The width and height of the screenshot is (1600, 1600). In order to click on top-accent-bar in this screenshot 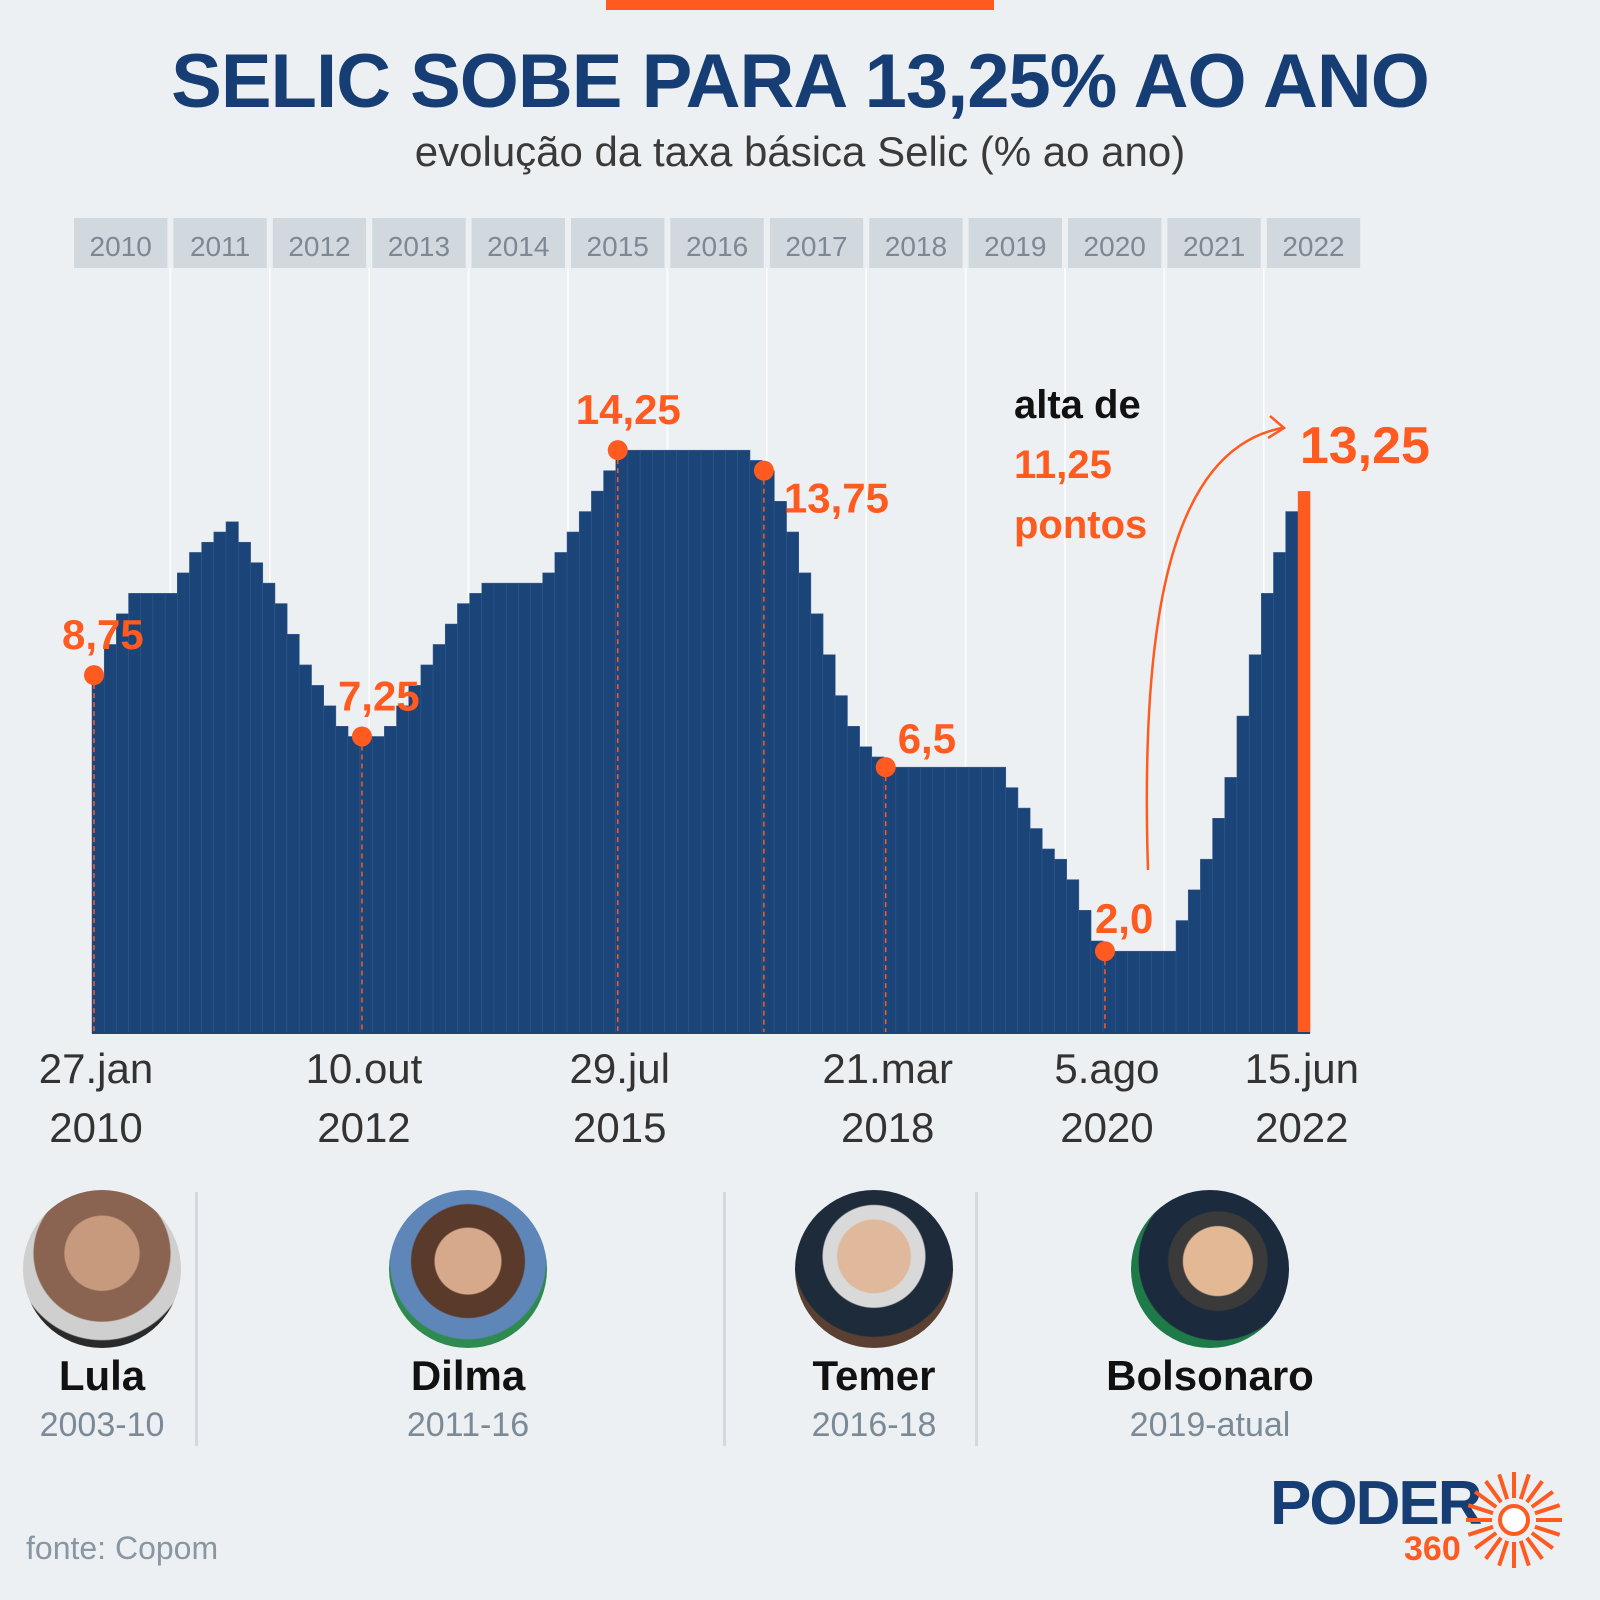, I will do `click(800, 5)`.